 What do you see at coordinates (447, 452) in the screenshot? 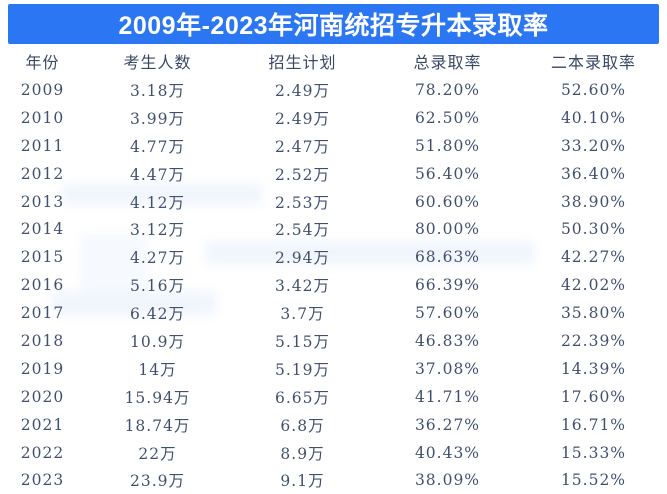
I see `table-cell: 40.43%` at bounding box center [447, 452].